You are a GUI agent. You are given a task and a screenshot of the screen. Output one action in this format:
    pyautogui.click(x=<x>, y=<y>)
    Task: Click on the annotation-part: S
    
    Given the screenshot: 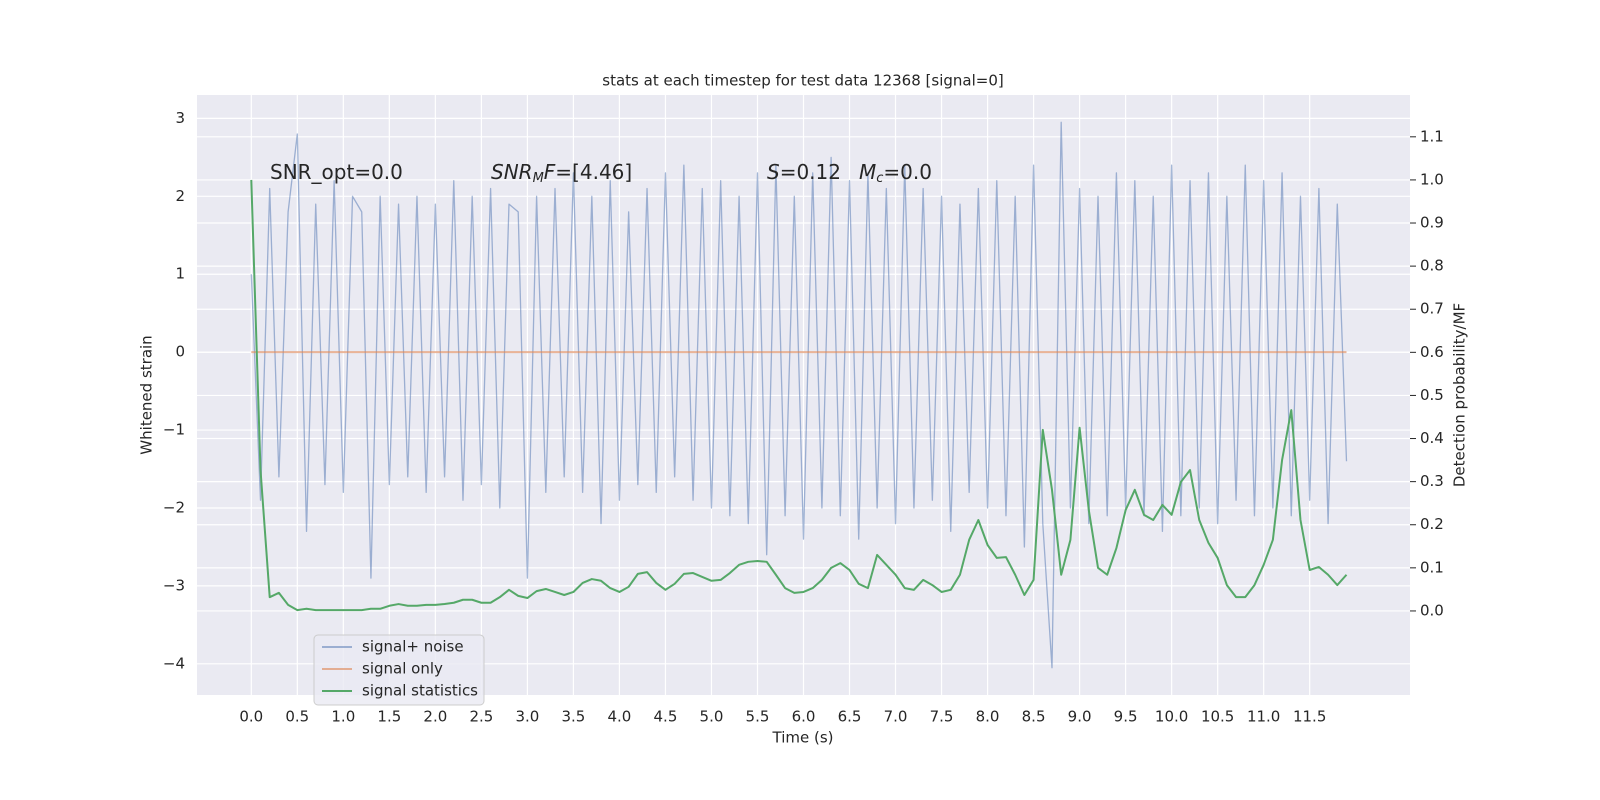 What is the action you would take?
    pyautogui.click(x=773, y=172)
    